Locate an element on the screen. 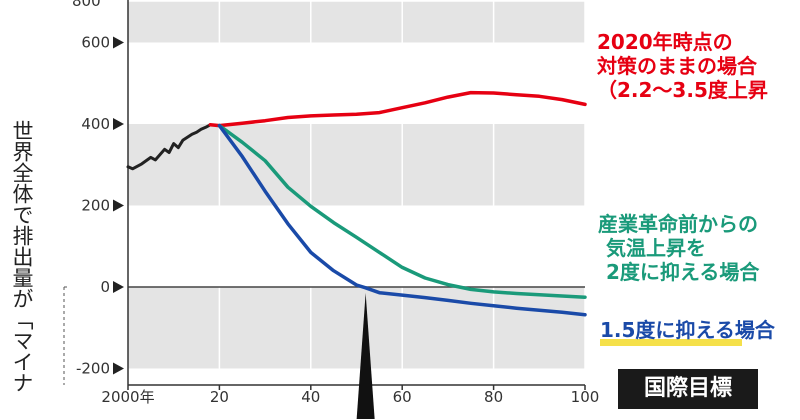 This screenshot has width=800, height=420. y-tick-label-0: 0 is located at coordinates (105, 287).